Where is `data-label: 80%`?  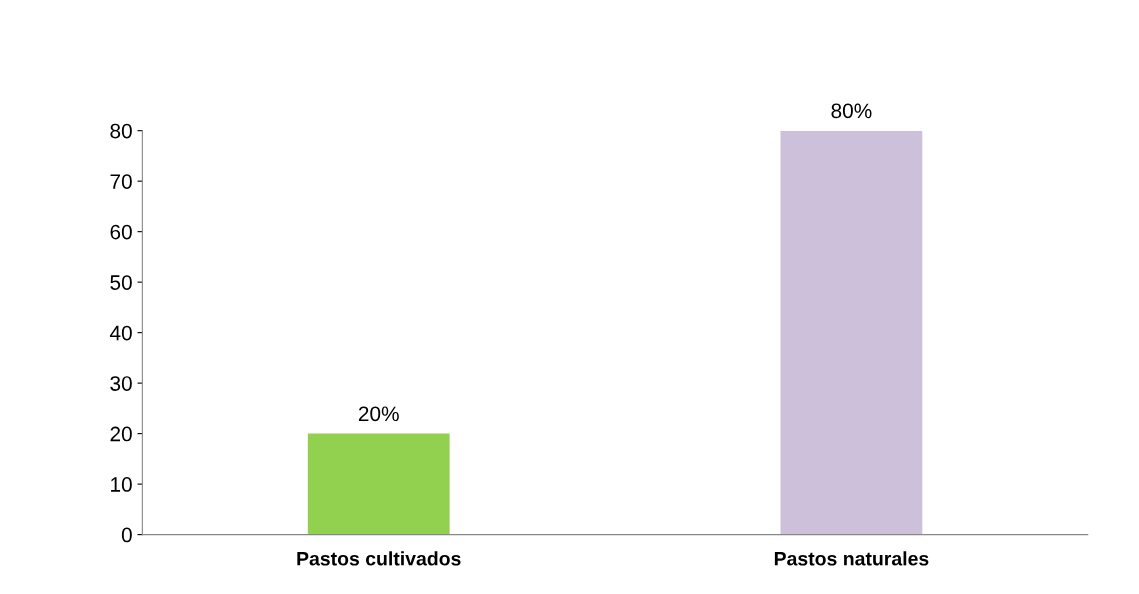
data-label: 80% is located at coordinates (851, 111).